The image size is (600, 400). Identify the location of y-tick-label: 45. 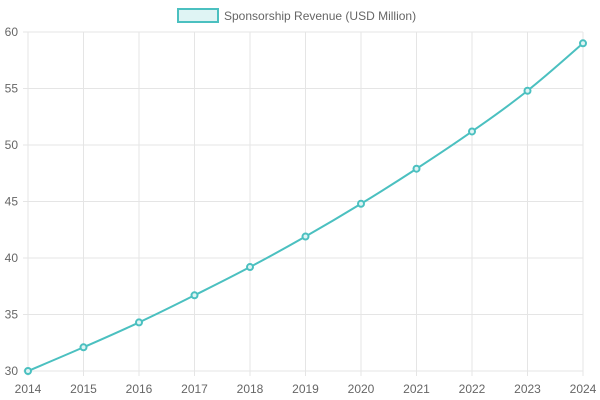
(12, 202).